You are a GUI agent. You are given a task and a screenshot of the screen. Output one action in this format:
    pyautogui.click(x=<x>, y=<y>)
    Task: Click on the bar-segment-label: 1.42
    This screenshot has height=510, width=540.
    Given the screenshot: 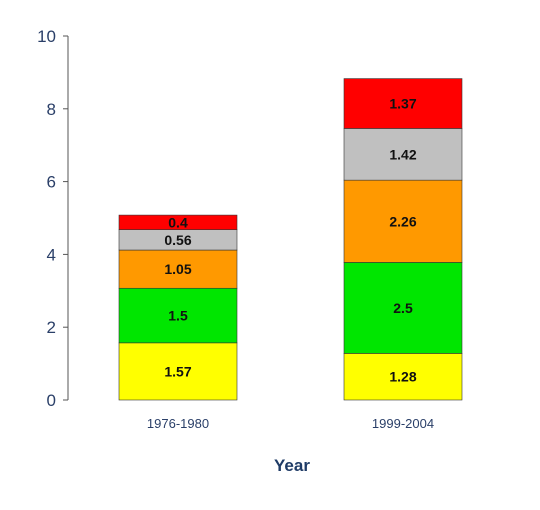 What is the action you would take?
    pyautogui.click(x=402, y=154)
    